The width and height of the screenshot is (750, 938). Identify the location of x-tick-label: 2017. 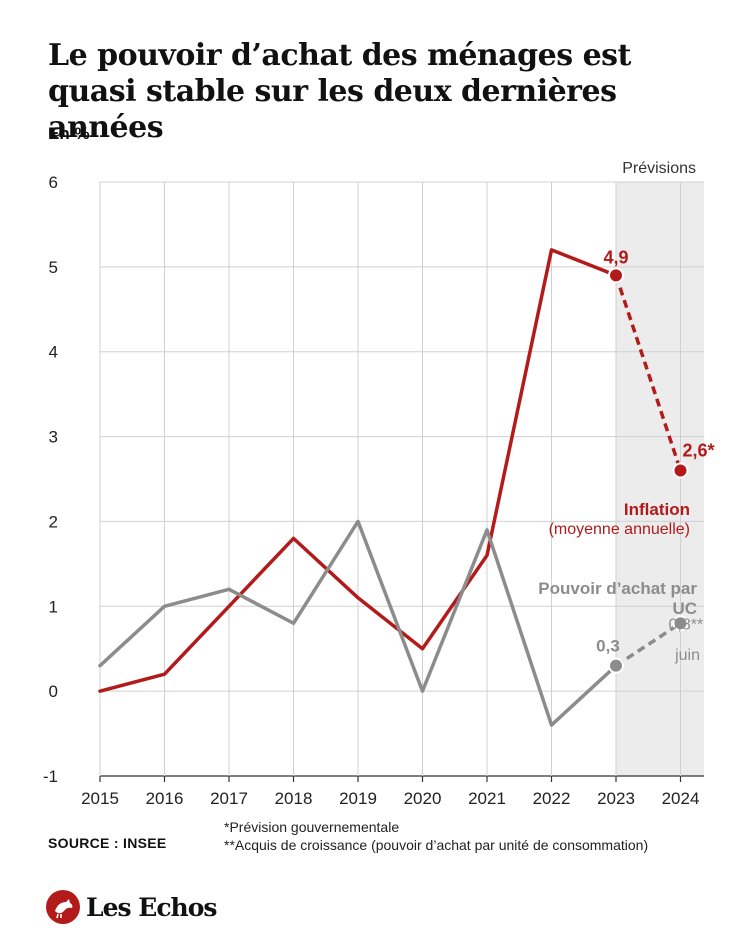
(229, 798).